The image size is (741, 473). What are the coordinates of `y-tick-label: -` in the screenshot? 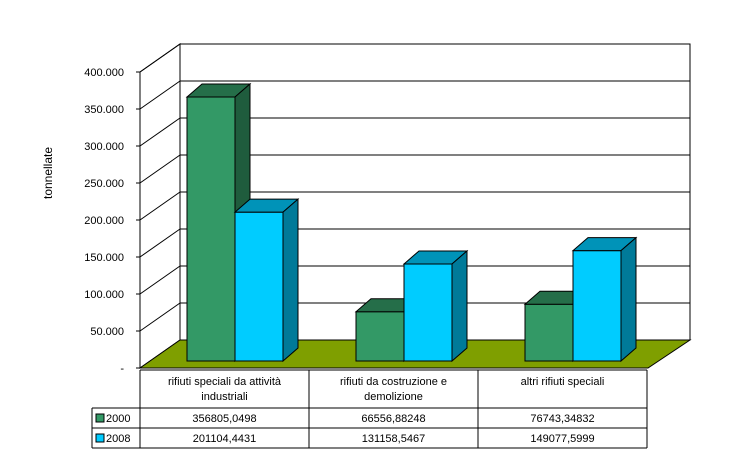 It's located at (122, 369).